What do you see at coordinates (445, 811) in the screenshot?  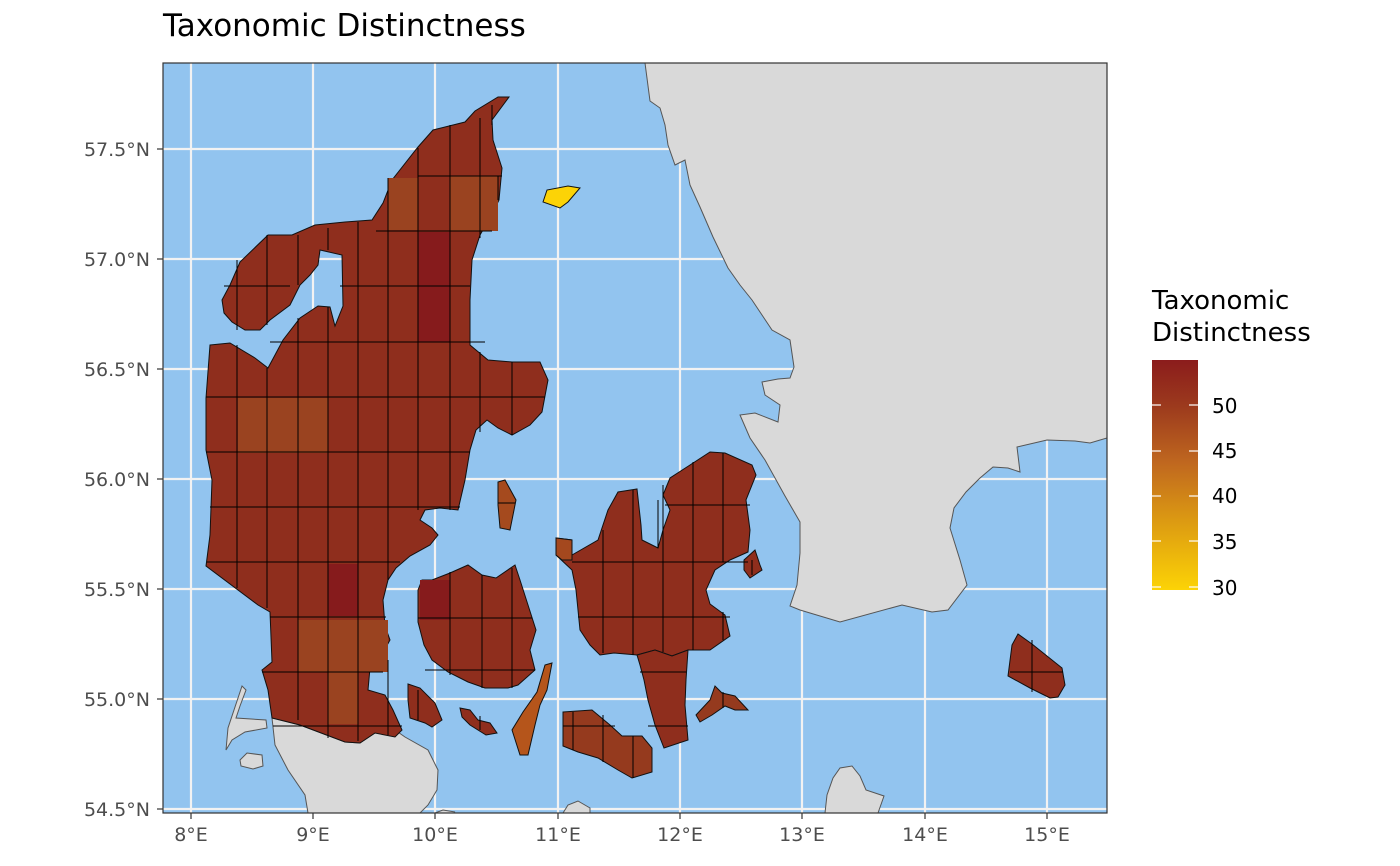 I see `islet-landmass` at bounding box center [445, 811].